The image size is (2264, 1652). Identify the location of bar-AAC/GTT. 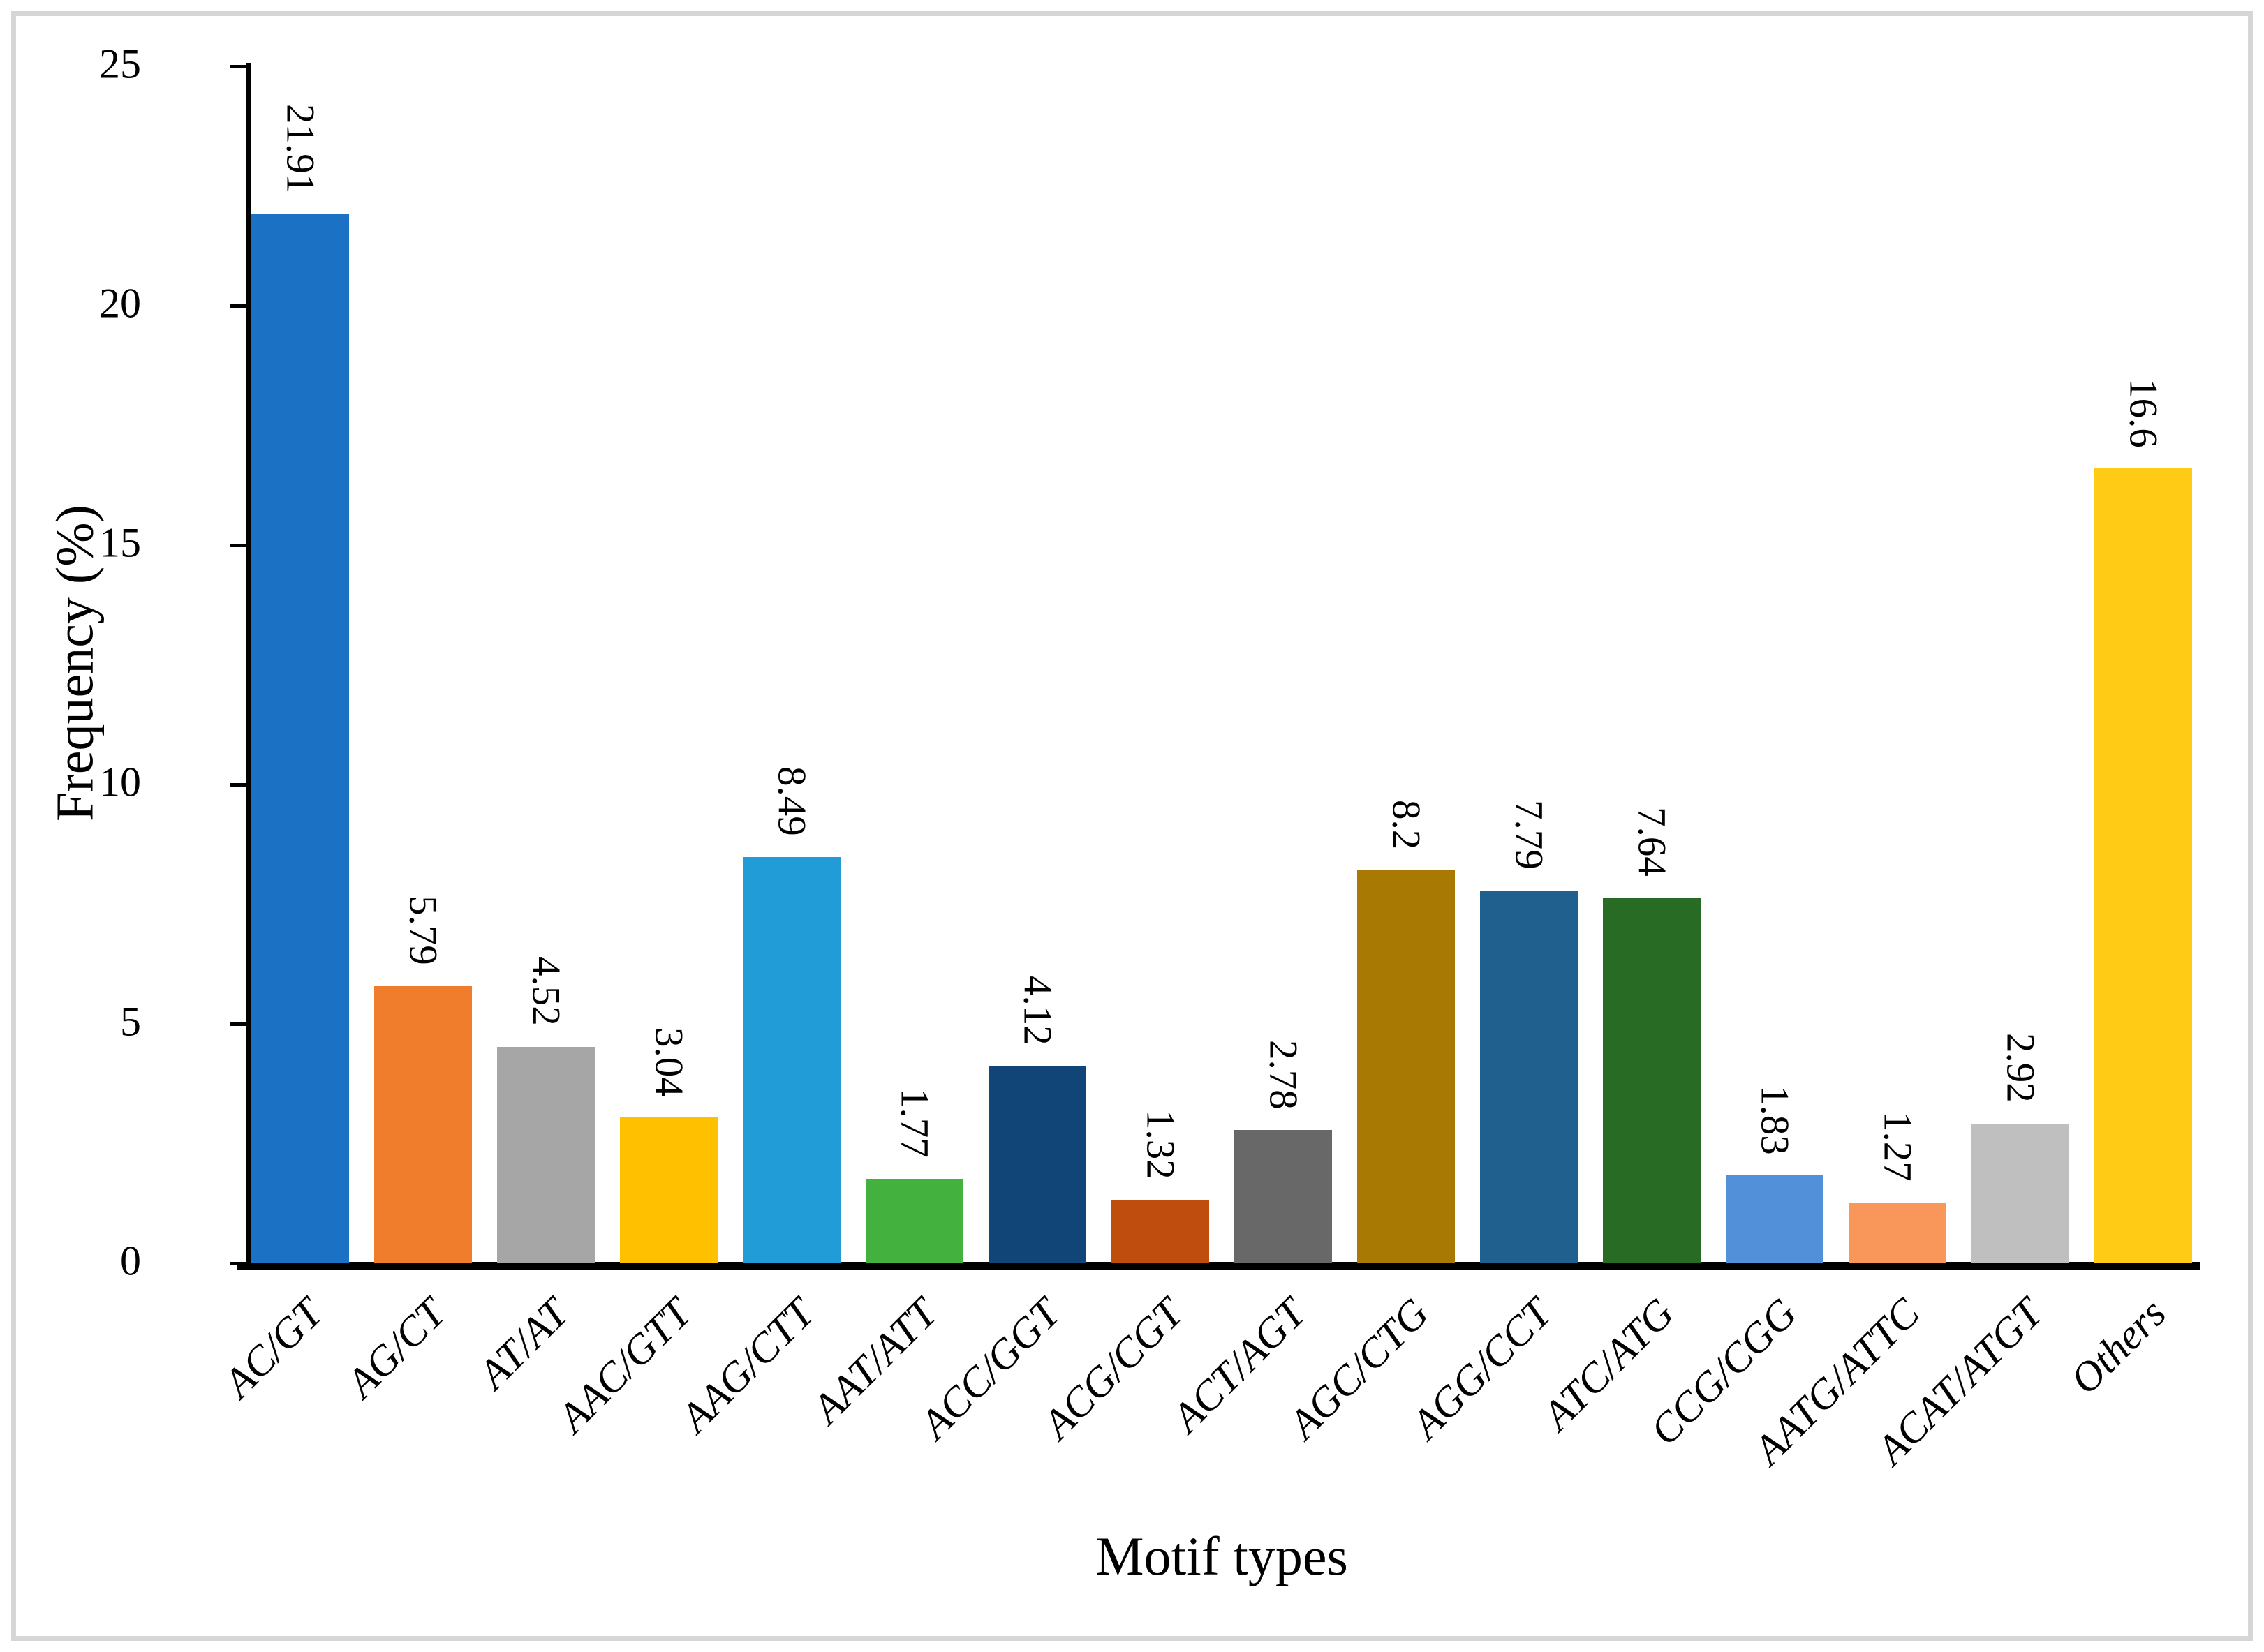
(669, 1190).